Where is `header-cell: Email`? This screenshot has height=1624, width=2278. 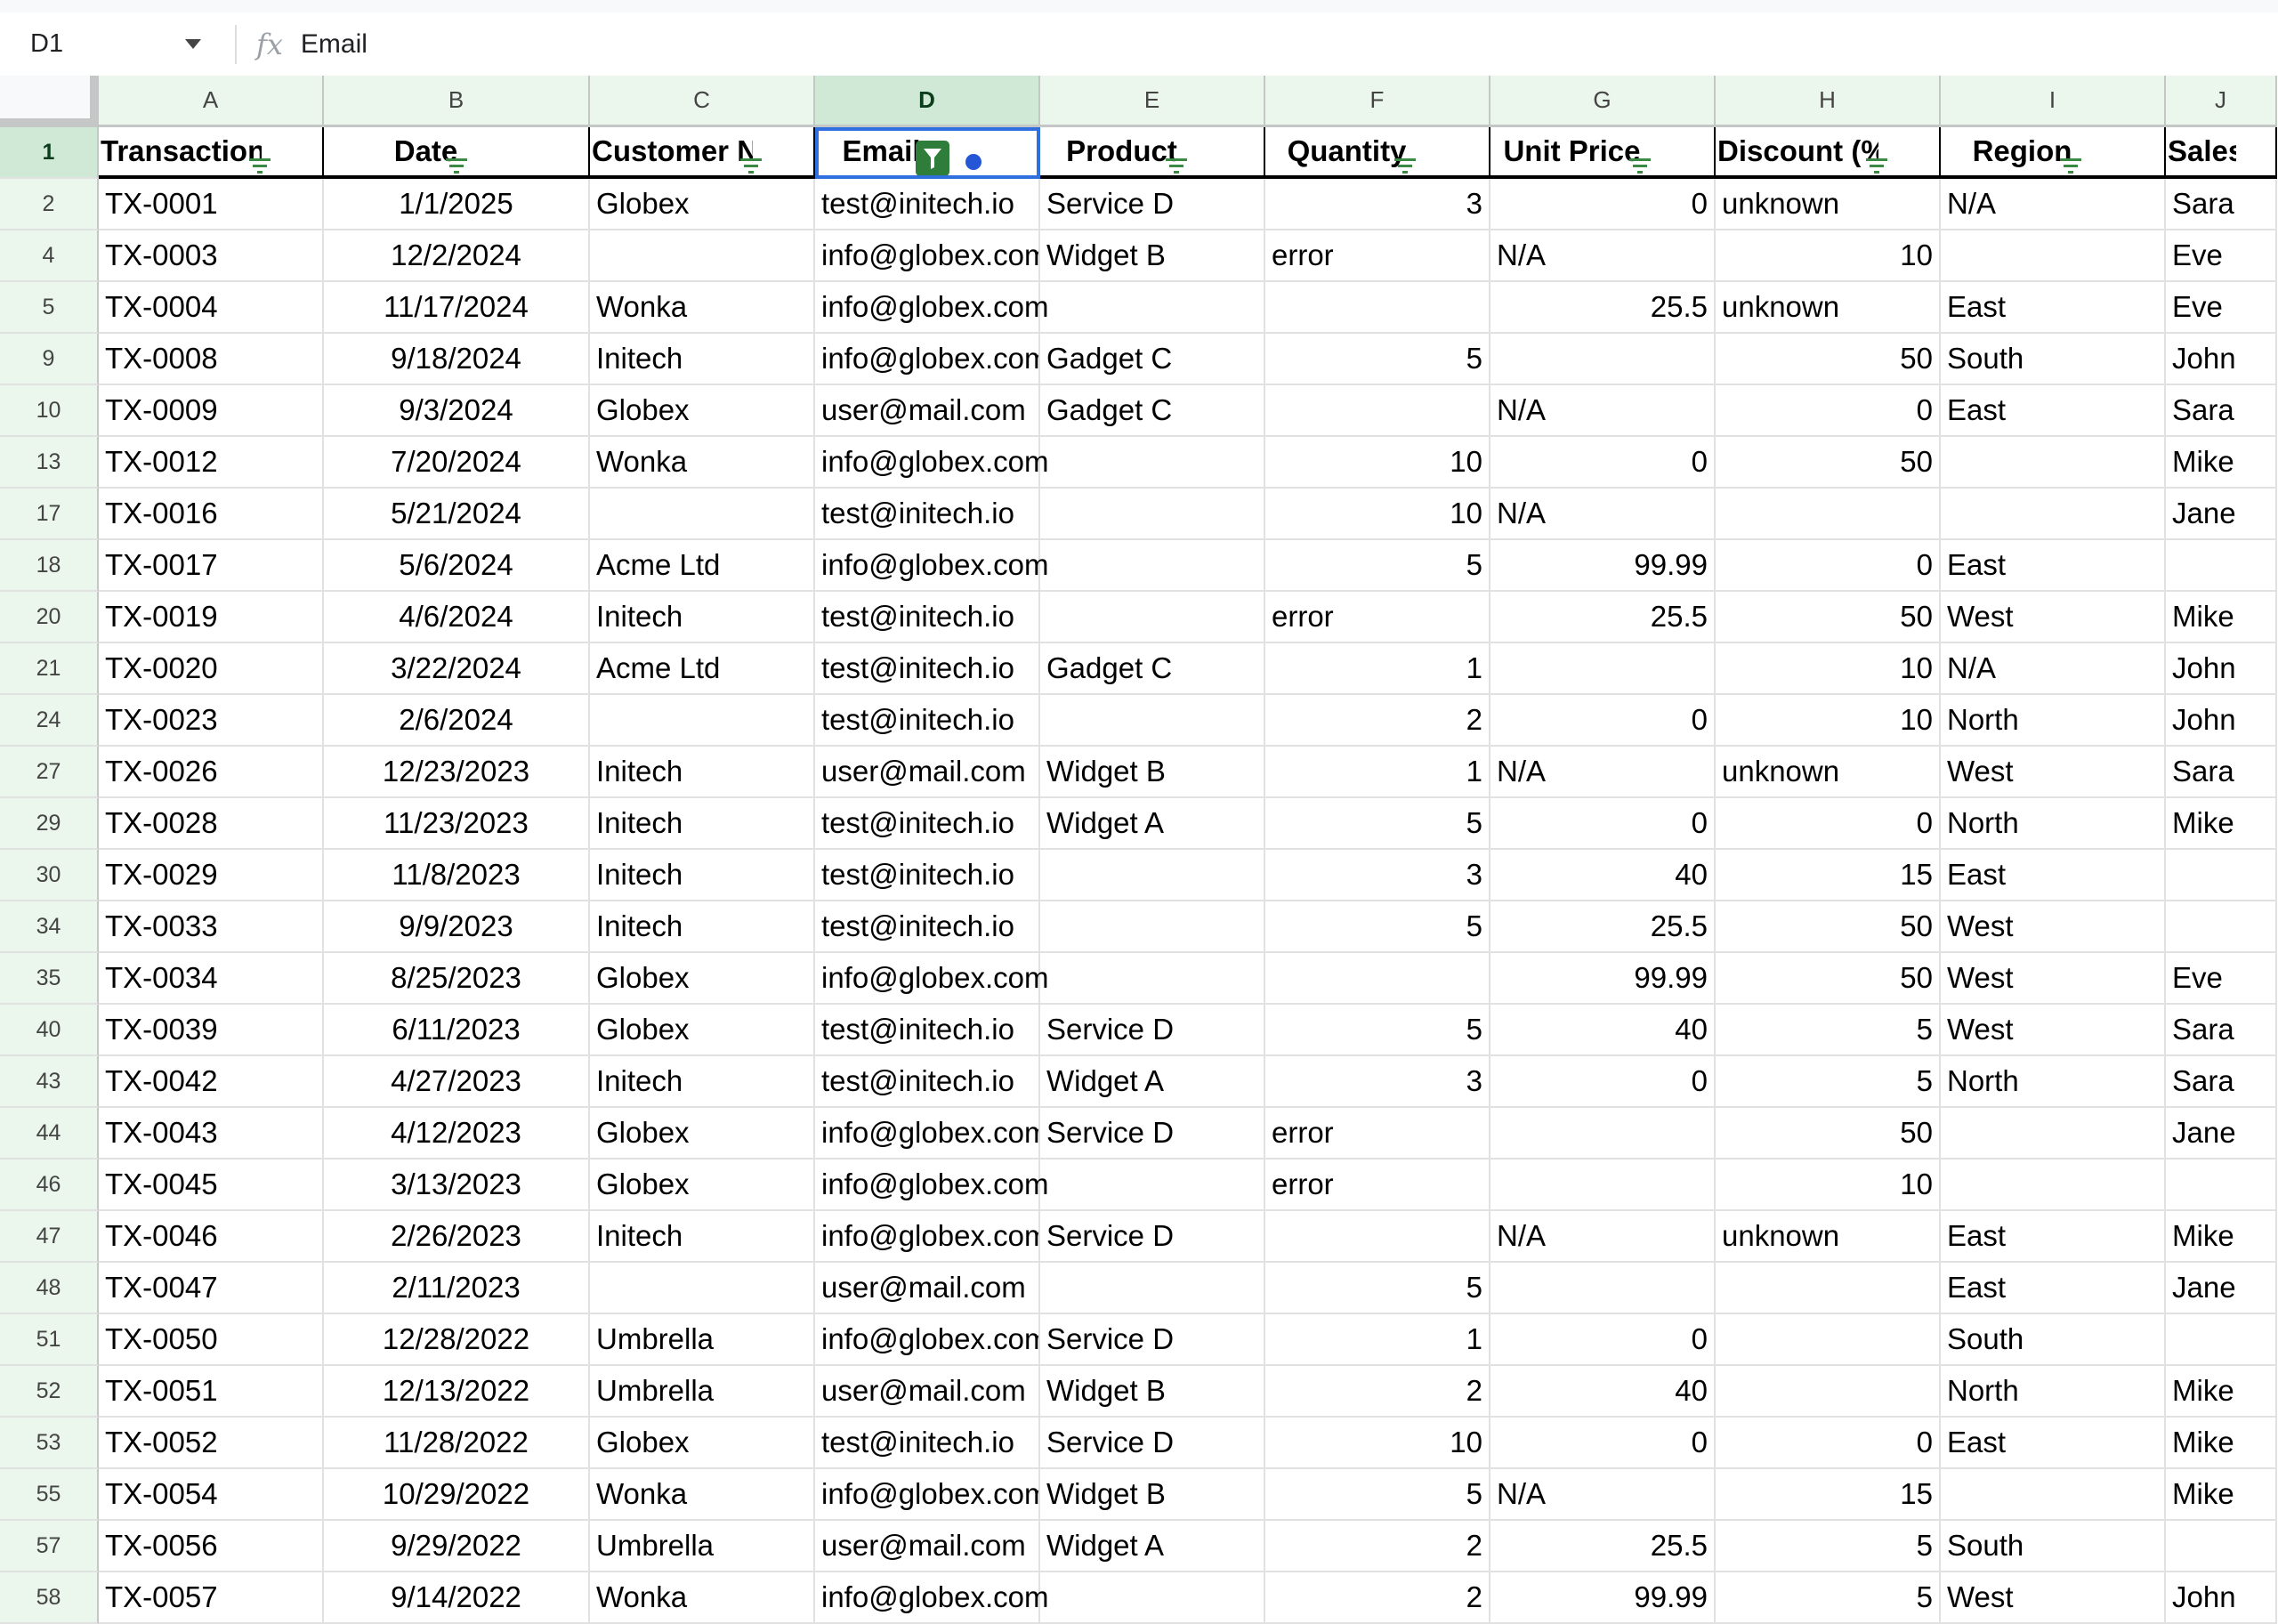
header-cell: Email is located at coordinates (928, 153).